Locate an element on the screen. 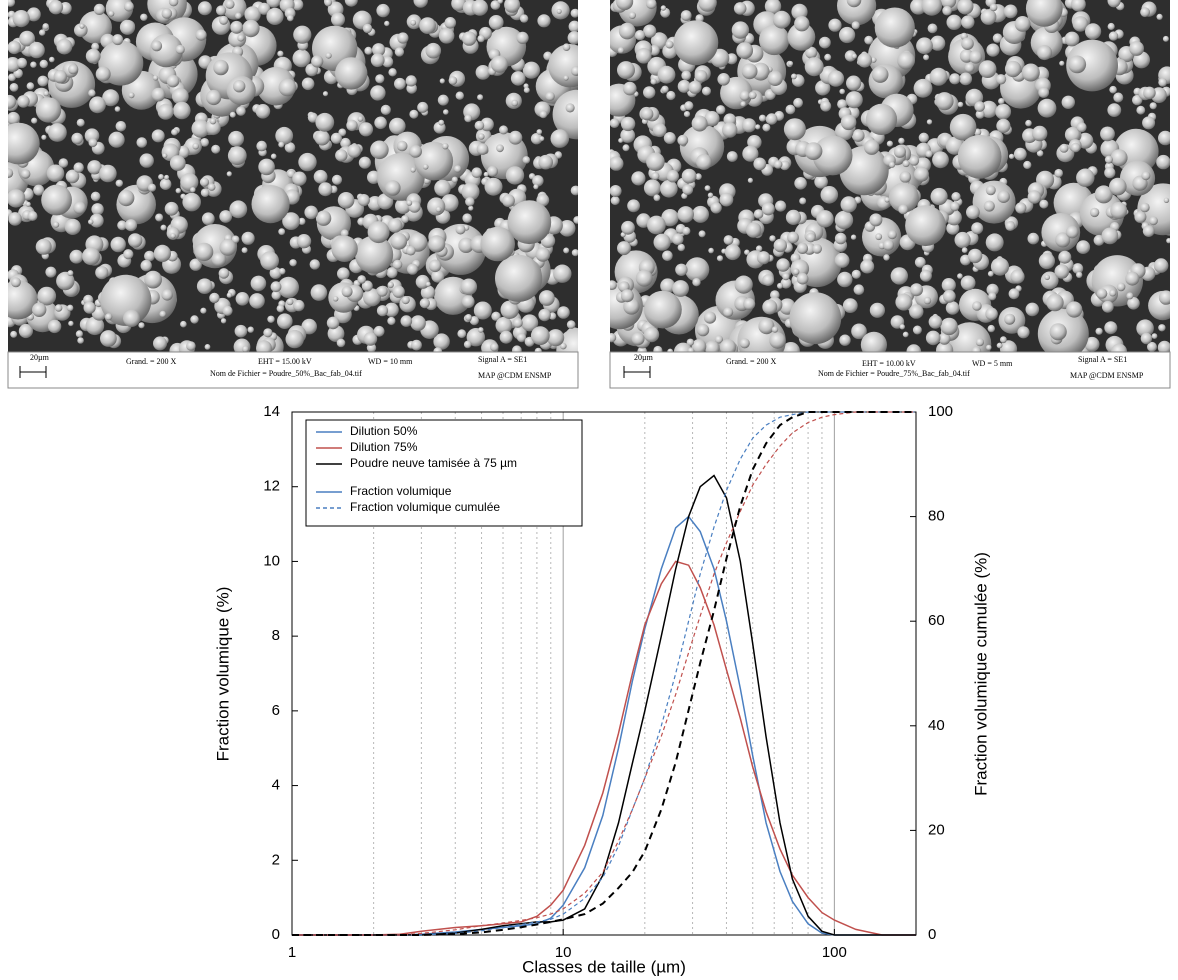 This screenshot has width=1178, height=980. y-tick-label: 12 is located at coordinates (271, 486).